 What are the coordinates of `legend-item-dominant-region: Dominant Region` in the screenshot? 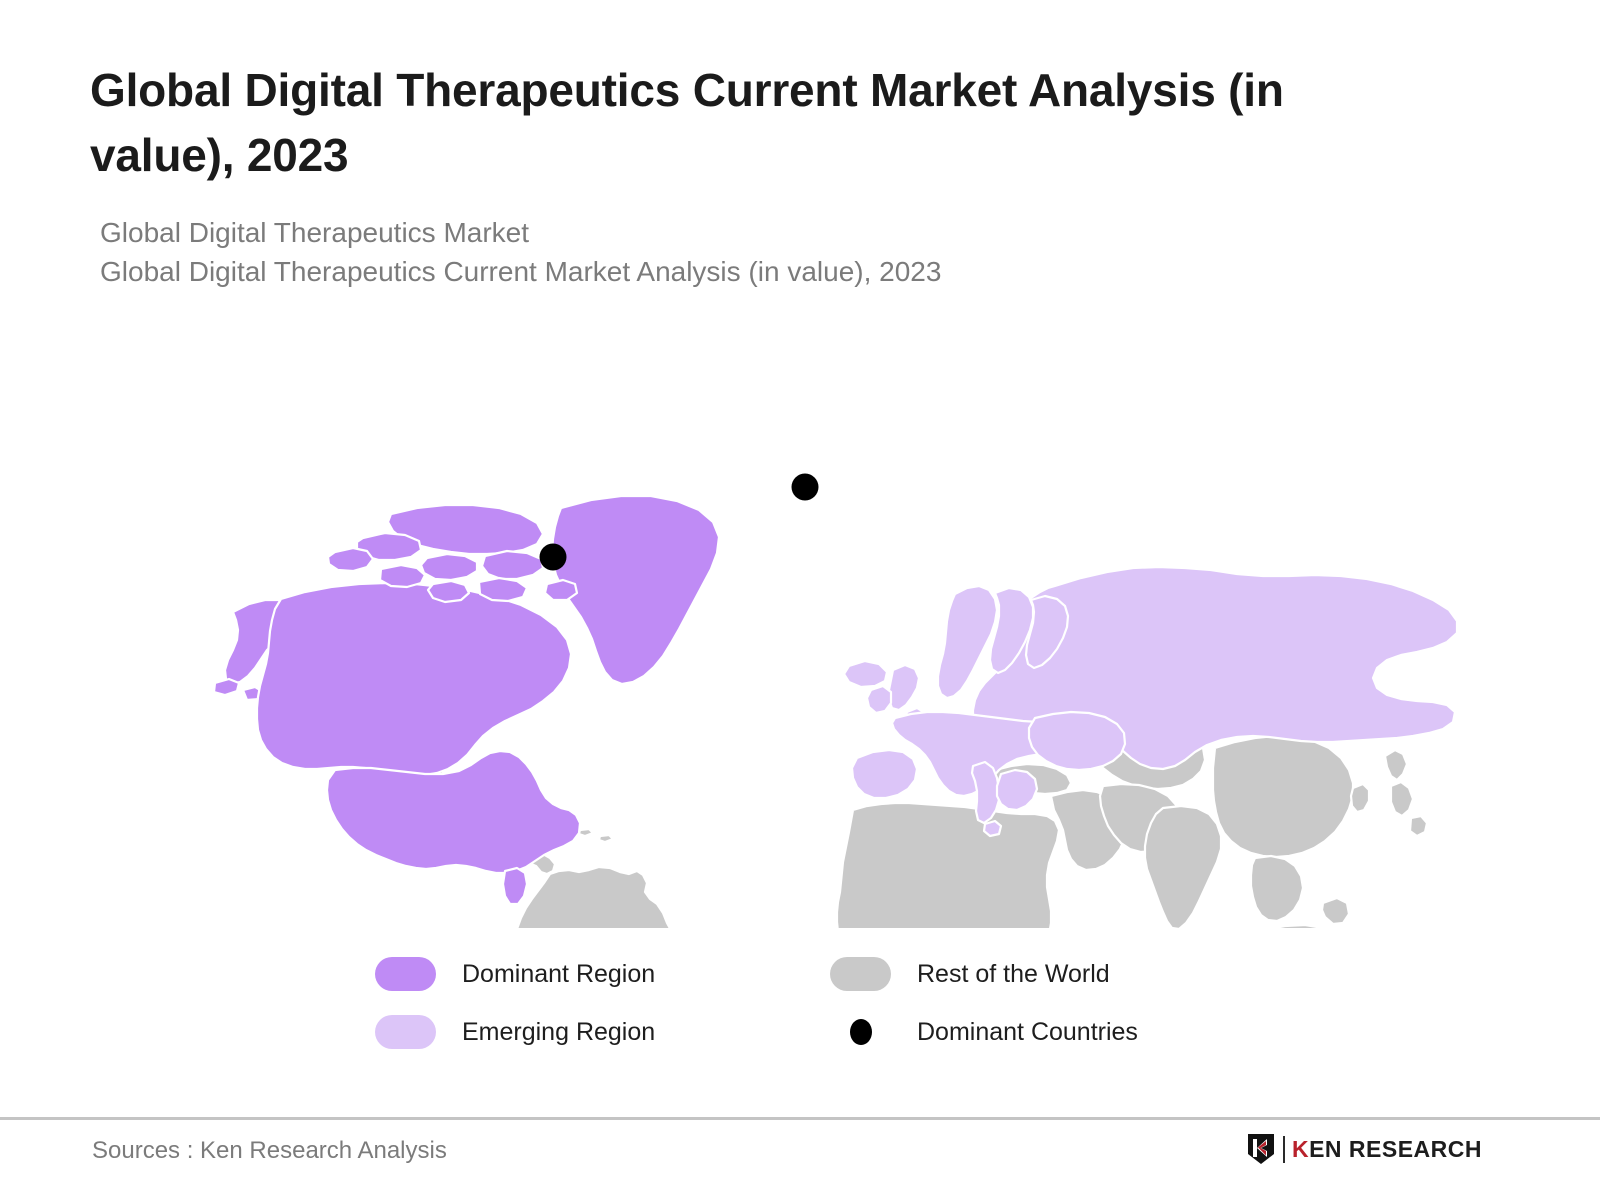 It's located at (602, 974).